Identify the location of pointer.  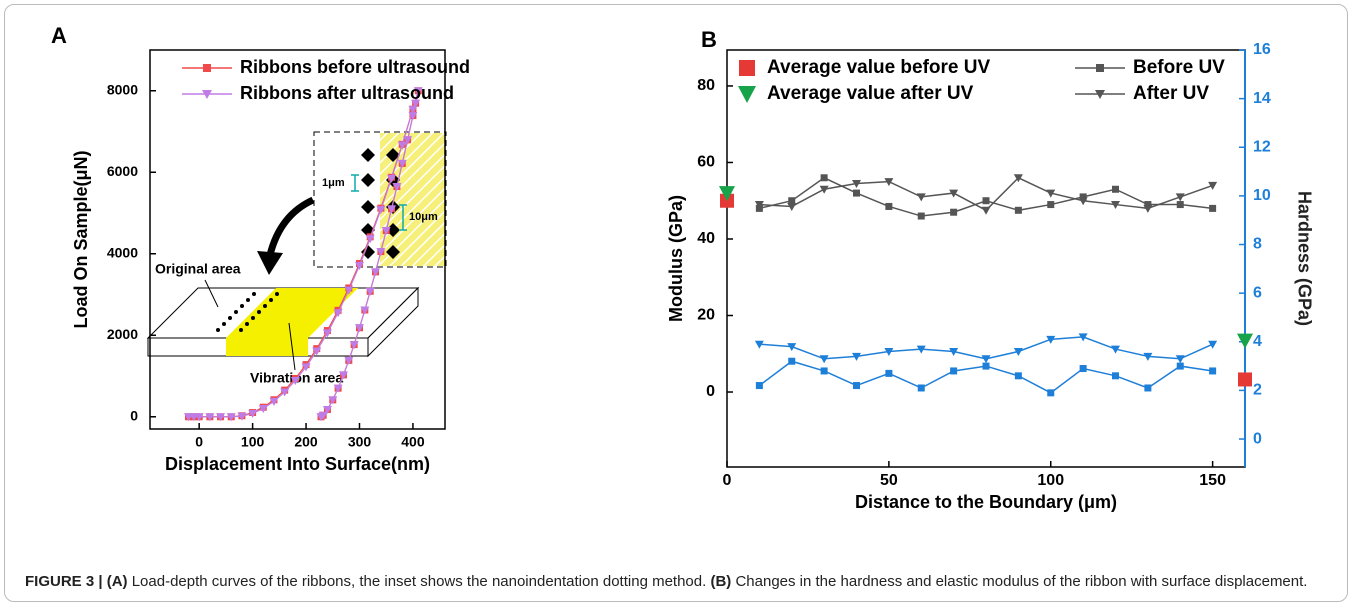
(250, 325).